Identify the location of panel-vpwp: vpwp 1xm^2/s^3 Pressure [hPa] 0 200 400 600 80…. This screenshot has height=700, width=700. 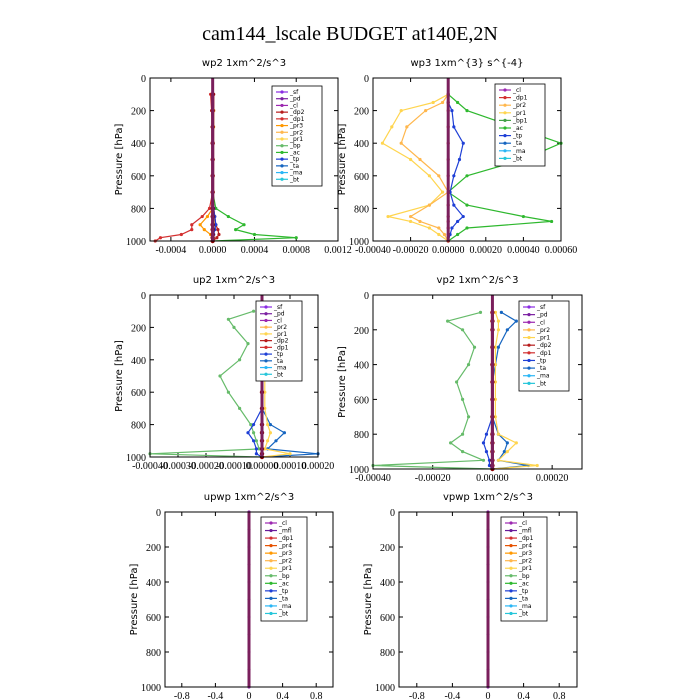
(470, 596).